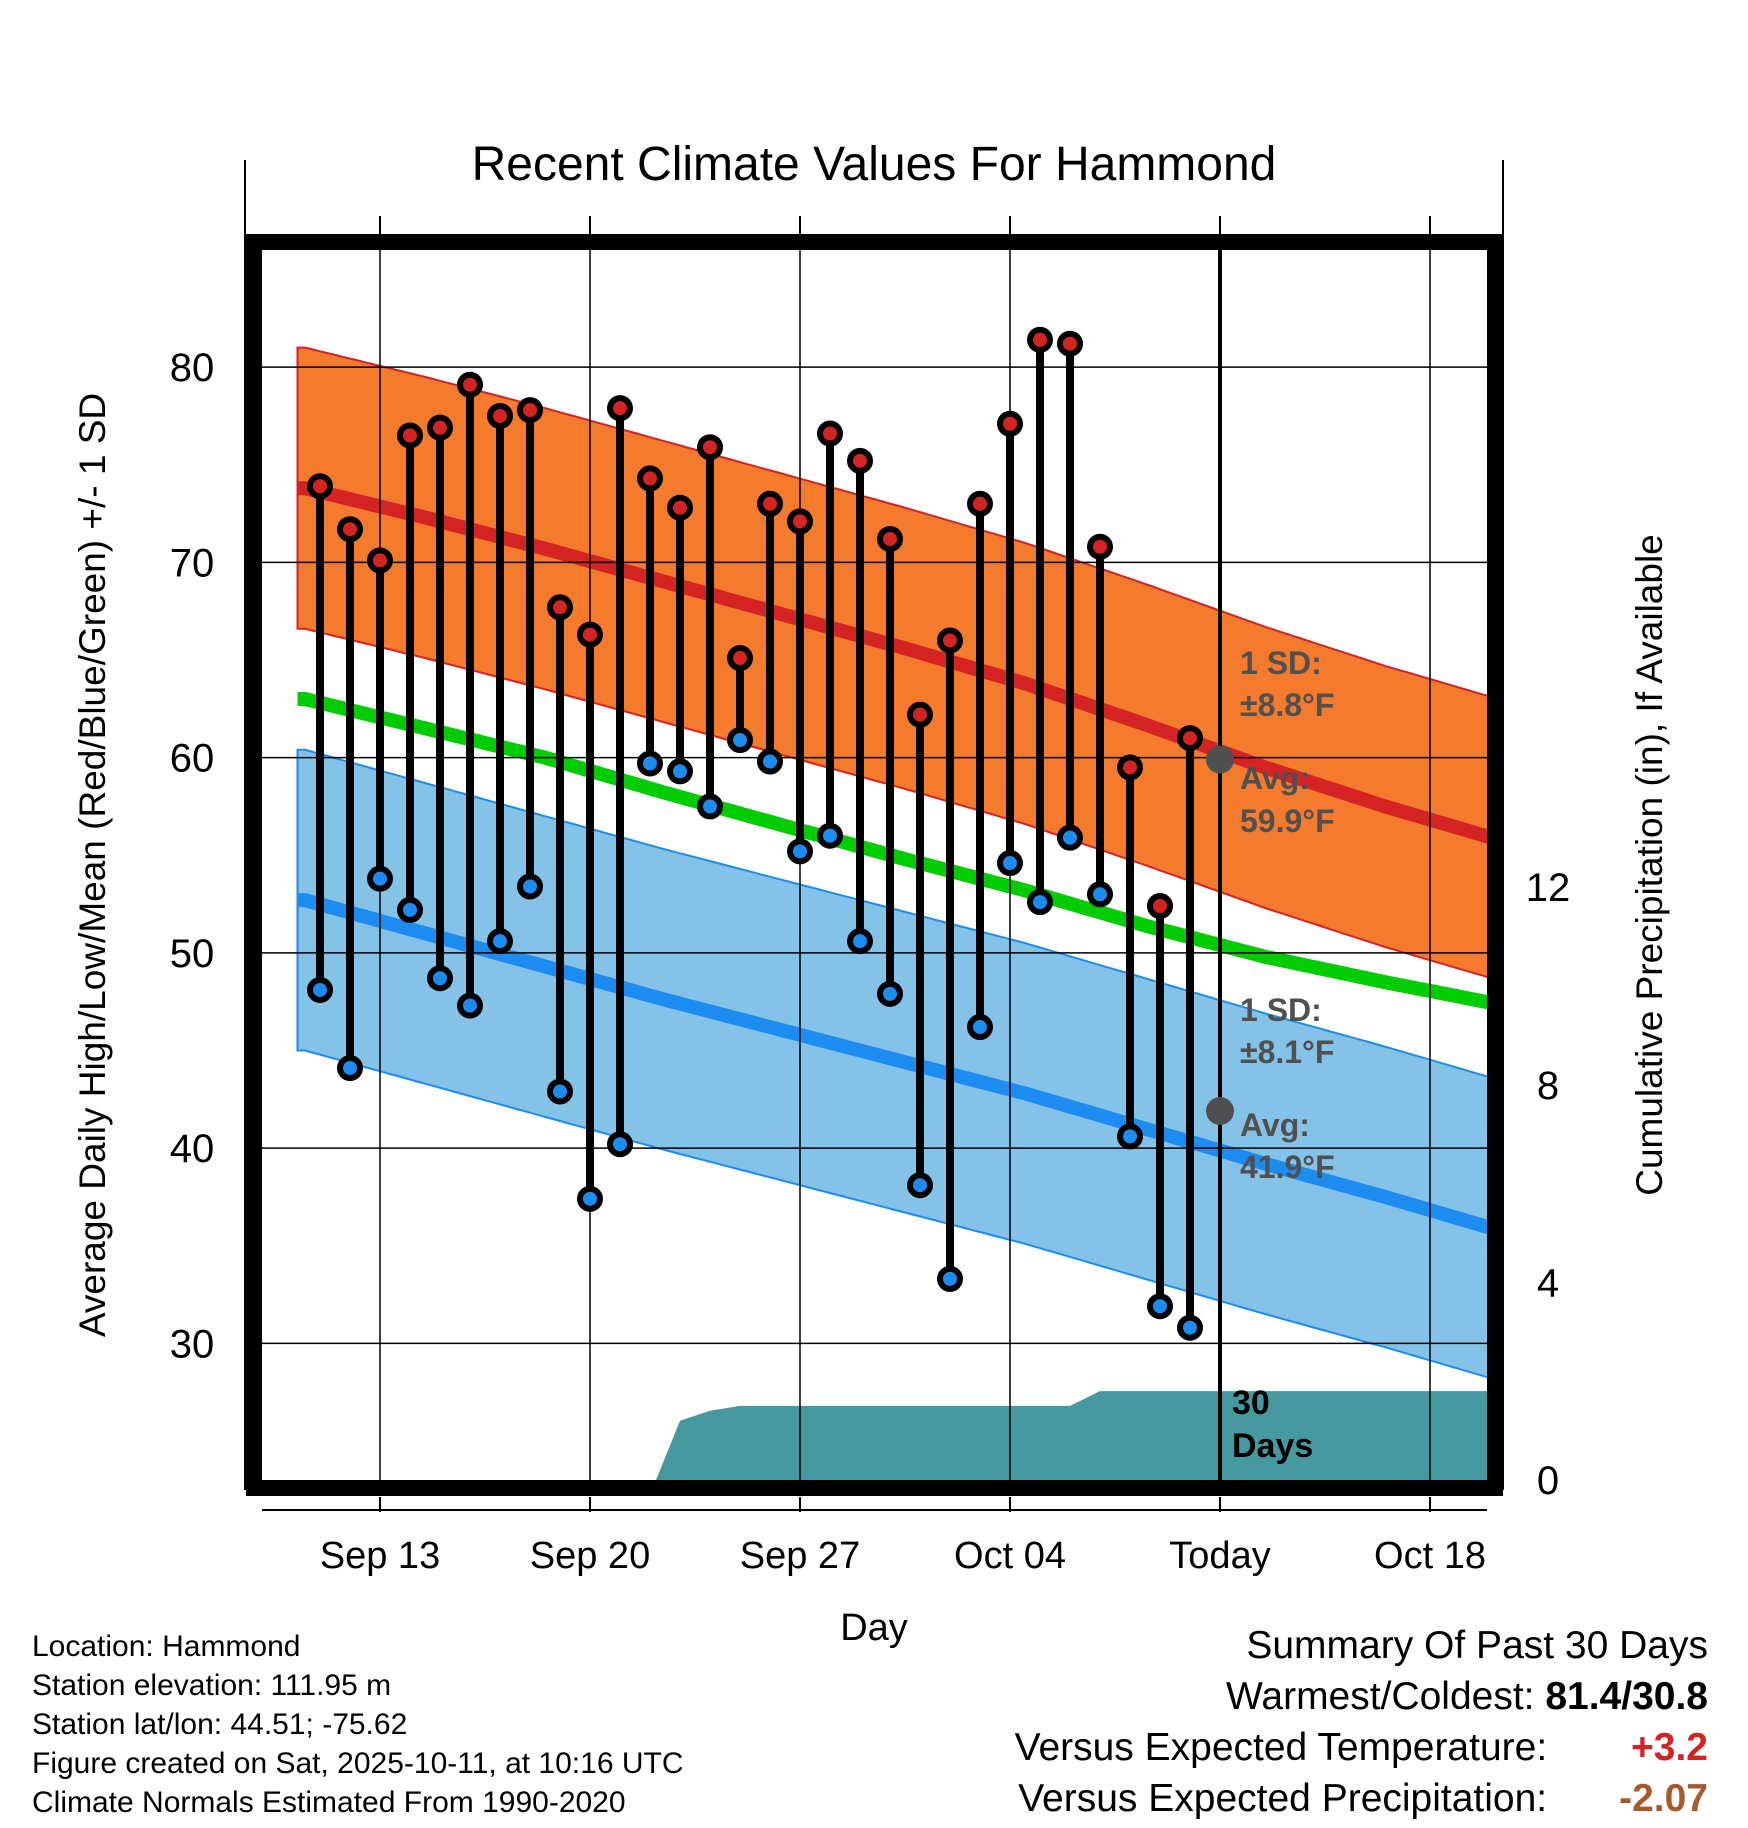  What do you see at coordinates (1219, 1556) in the screenshot?
I see `x-tick-label: Today` at bounding box center [1219, 1556].